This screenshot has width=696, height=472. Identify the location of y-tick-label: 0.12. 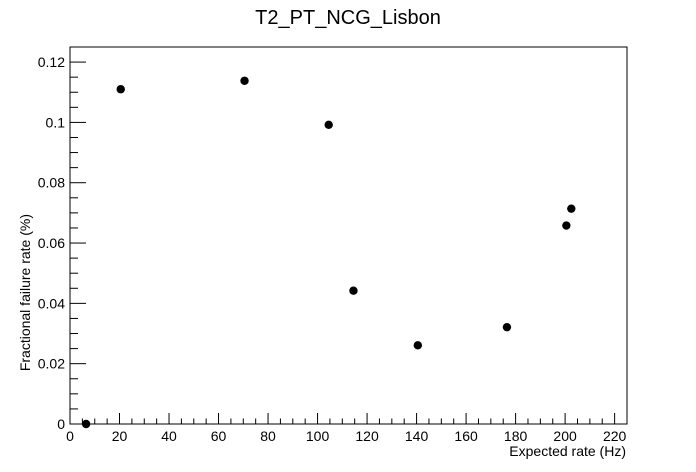
(51, 62).